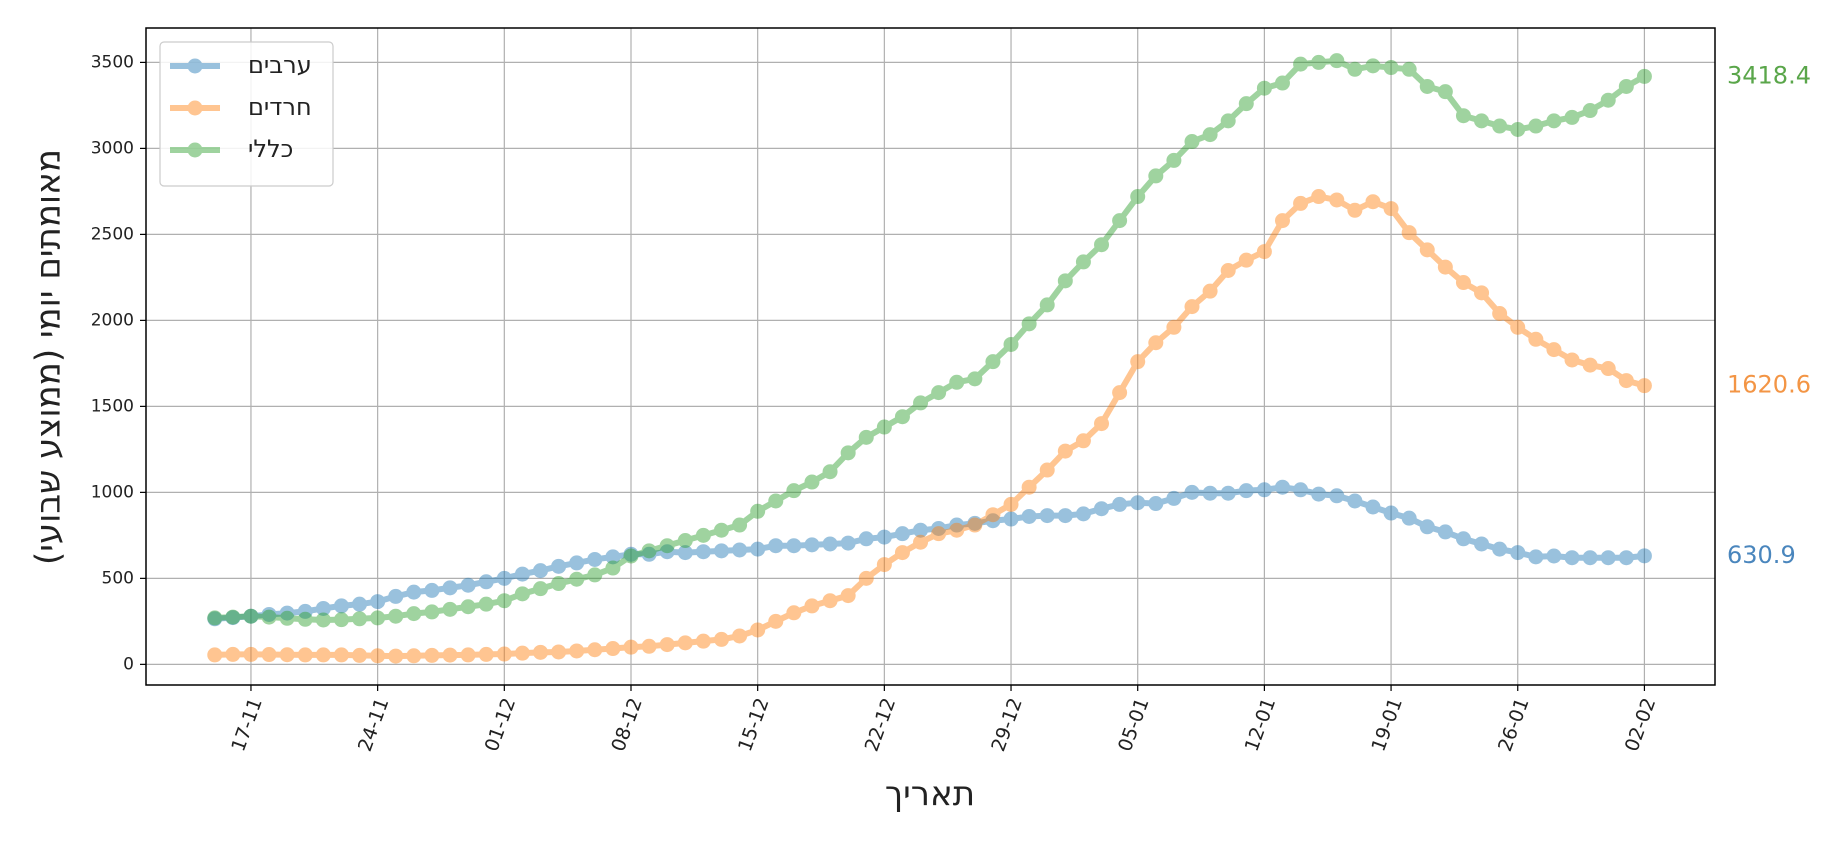 The image size is (1848, 844). I want to click on x-tick-label: 05-01, so click(1134, 724).